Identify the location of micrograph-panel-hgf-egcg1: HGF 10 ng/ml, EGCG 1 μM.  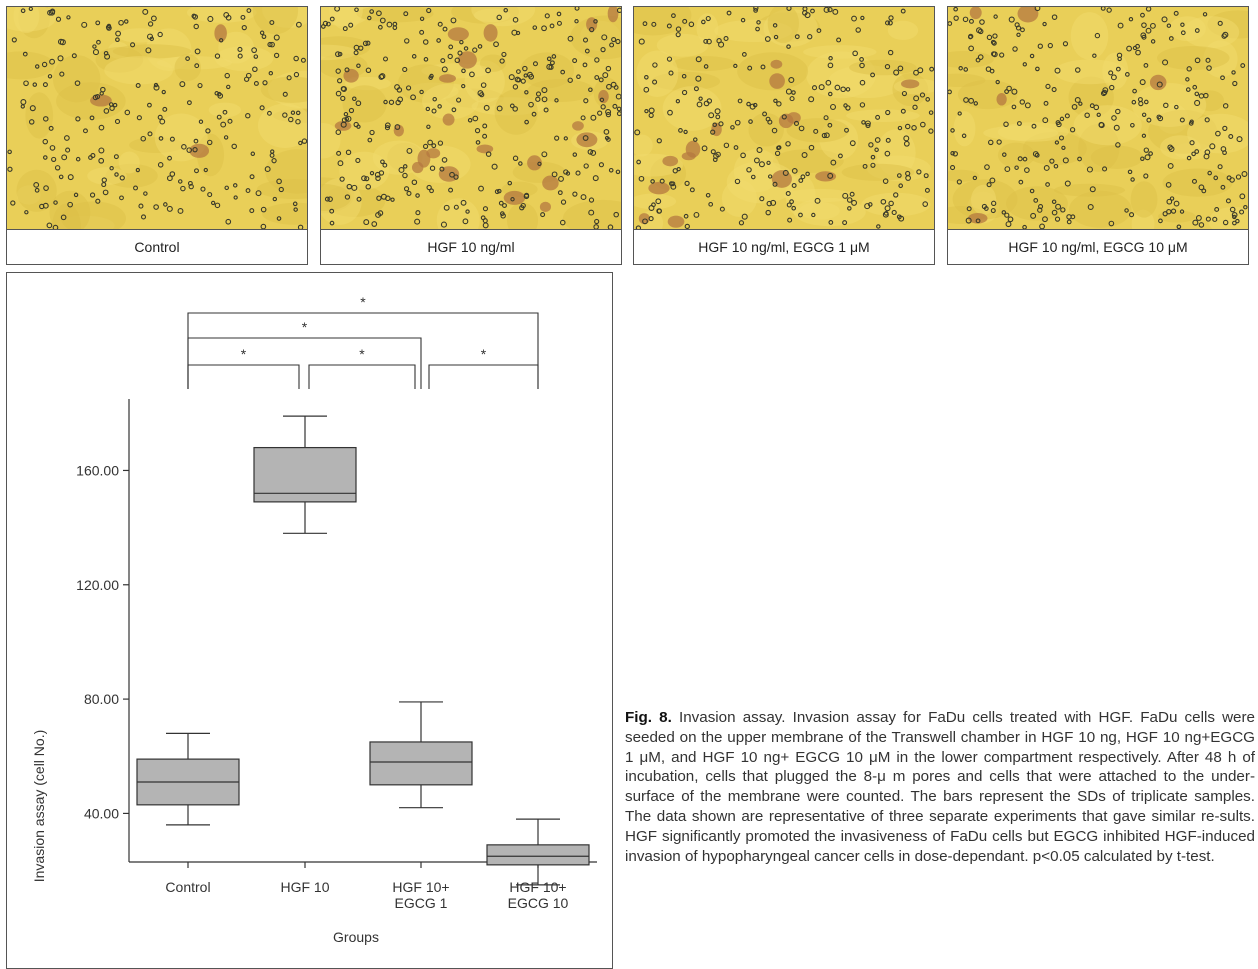
(784, 135).